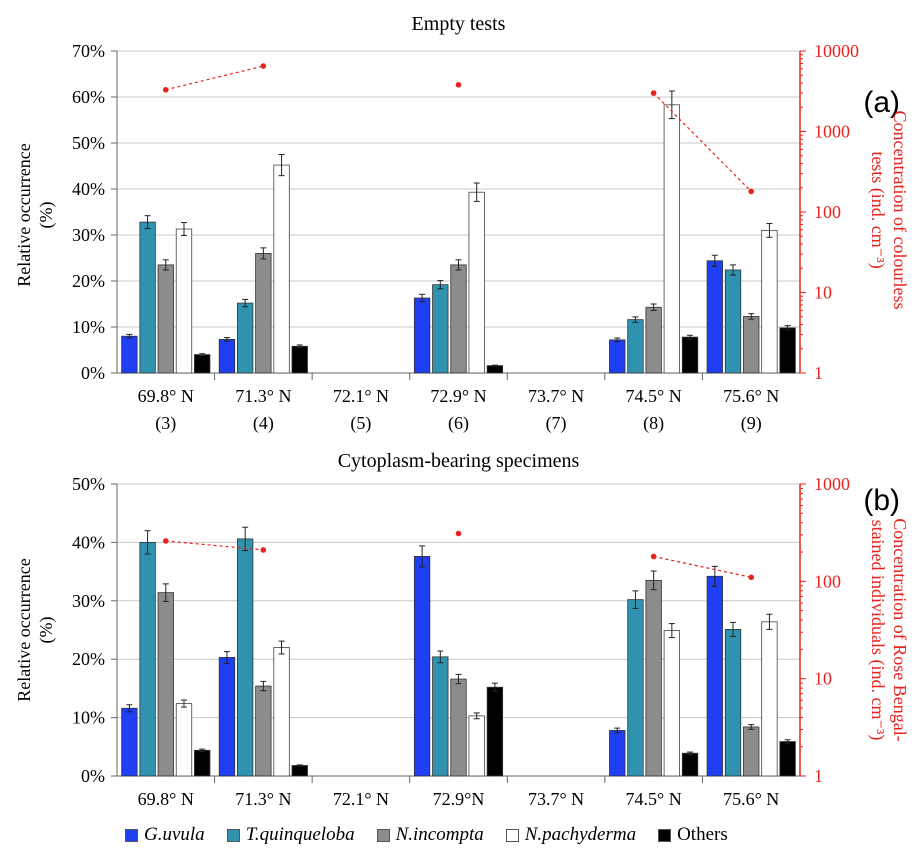  Describe the element at coordinates (166, 396) in the screenshot. I see `x-tick-label: 69.8° N` at that location.